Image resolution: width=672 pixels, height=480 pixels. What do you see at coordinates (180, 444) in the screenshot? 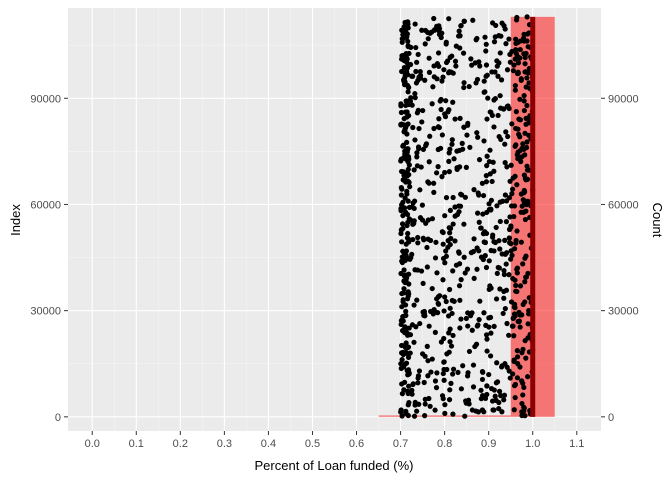
I see `x-tick-label: 0.2` at bounding box center [180, 444].